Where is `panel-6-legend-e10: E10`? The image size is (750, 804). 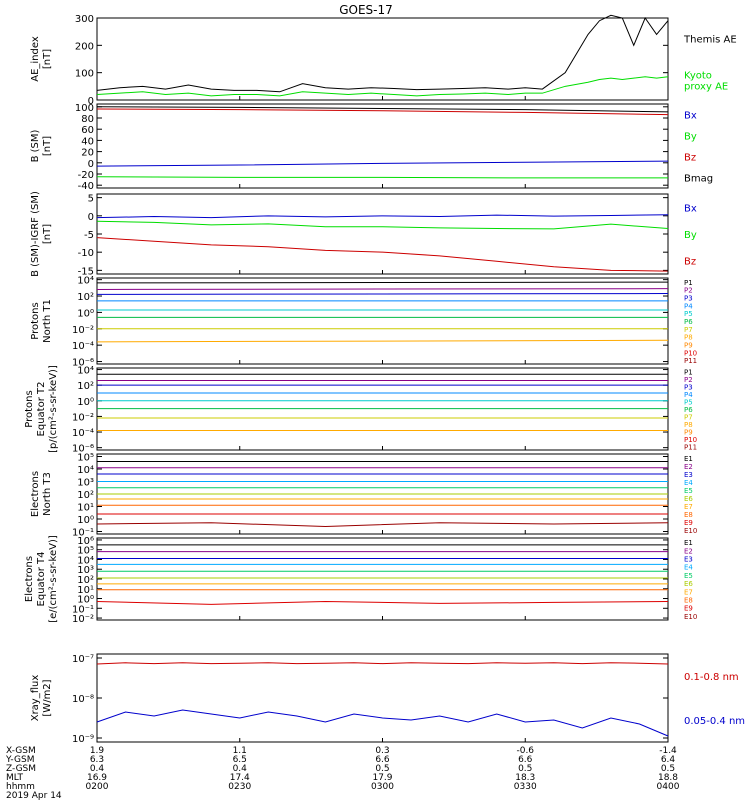 panel-6-legend-e10: E10 is located at coordinates (690, 531).